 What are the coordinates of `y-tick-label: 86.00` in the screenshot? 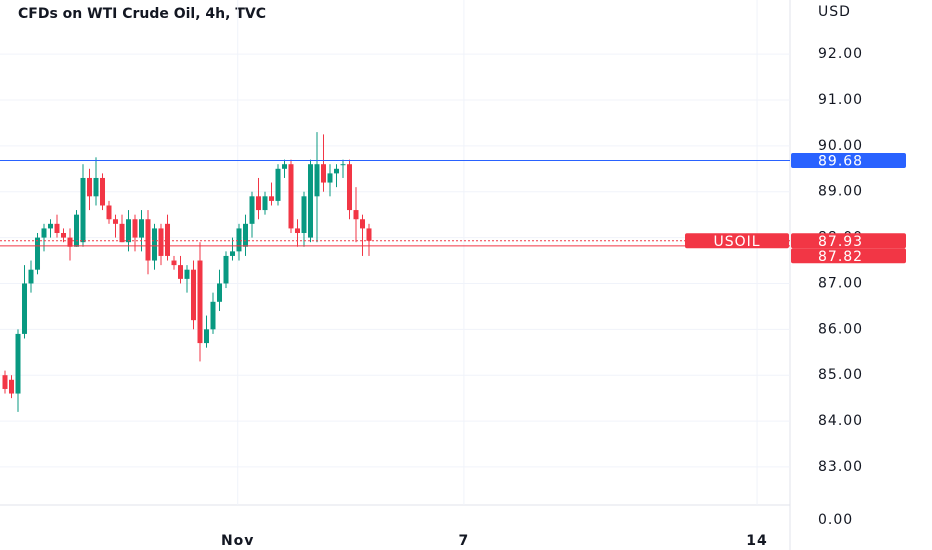 It's located at (840, 329).